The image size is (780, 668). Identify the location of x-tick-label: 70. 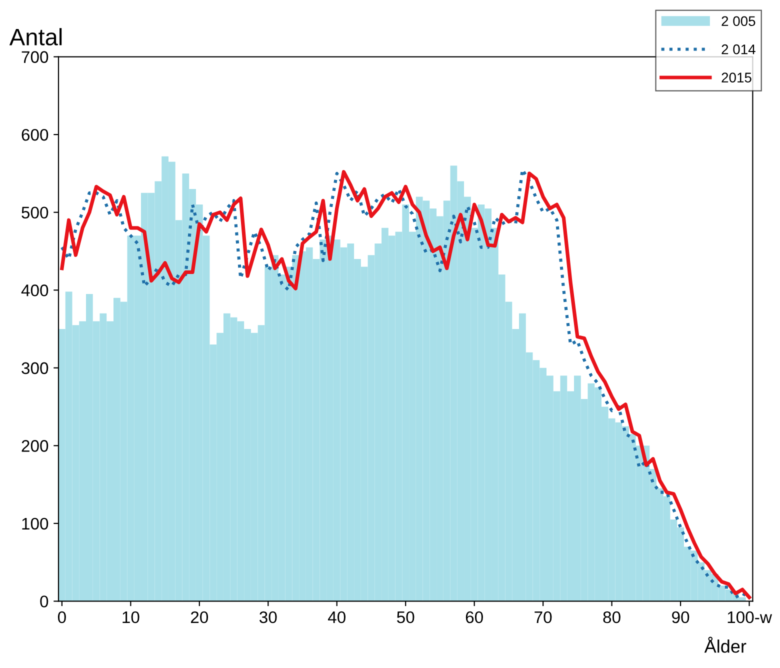
(543, 617).